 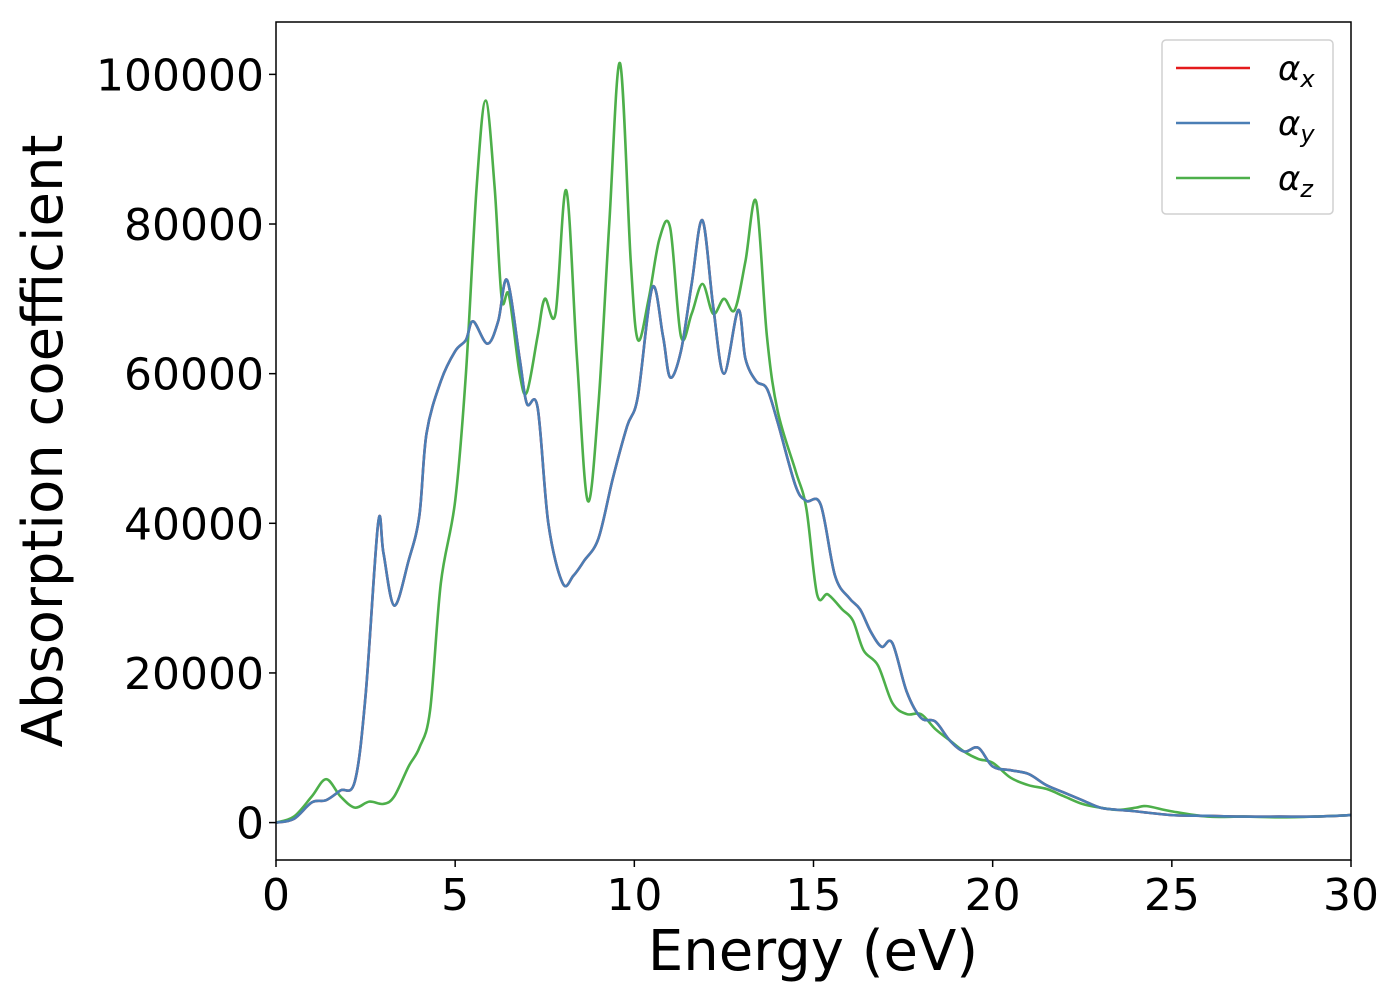 What do you see at coordinates (250, 824) in the screenshot?
I see `y-tick-label: 0` at bounding box center [250, 824].